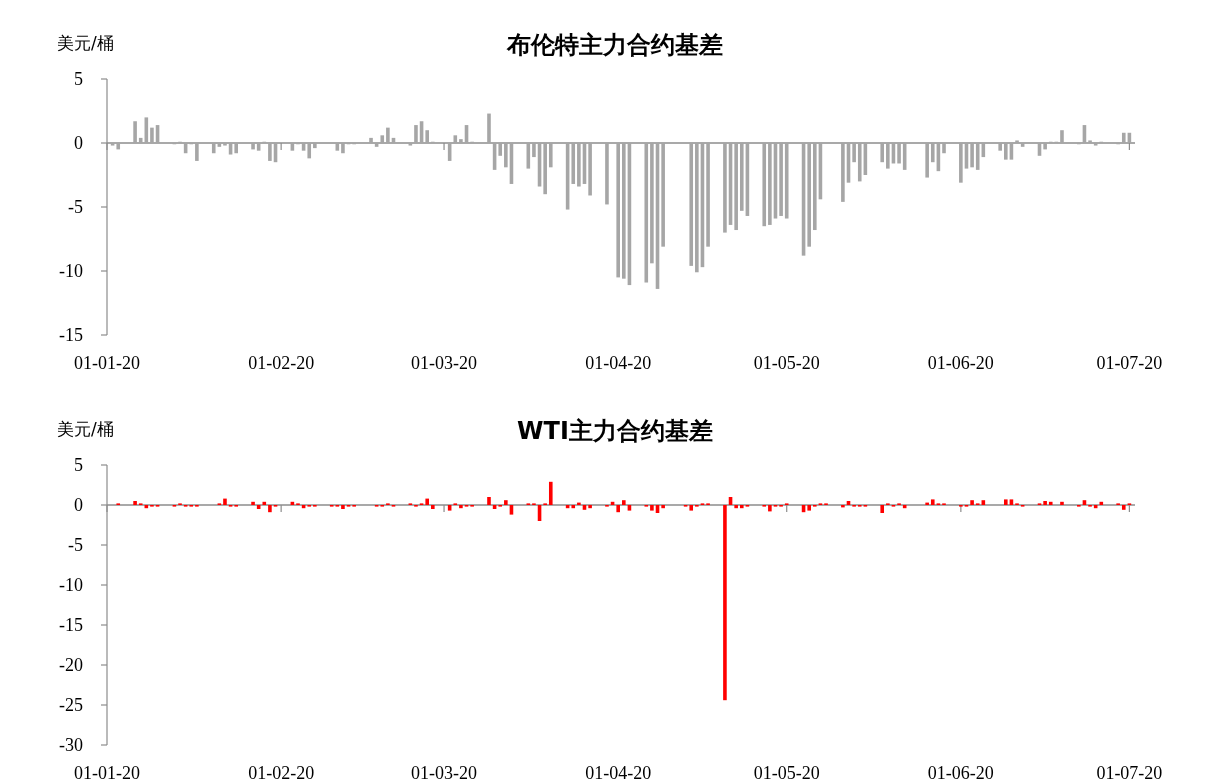 This screenshot has height=783, width=1210. Describe the element at coordinates (85, 43) in the screenshot. I see `y-axis-title: 美元/桶` at that location.